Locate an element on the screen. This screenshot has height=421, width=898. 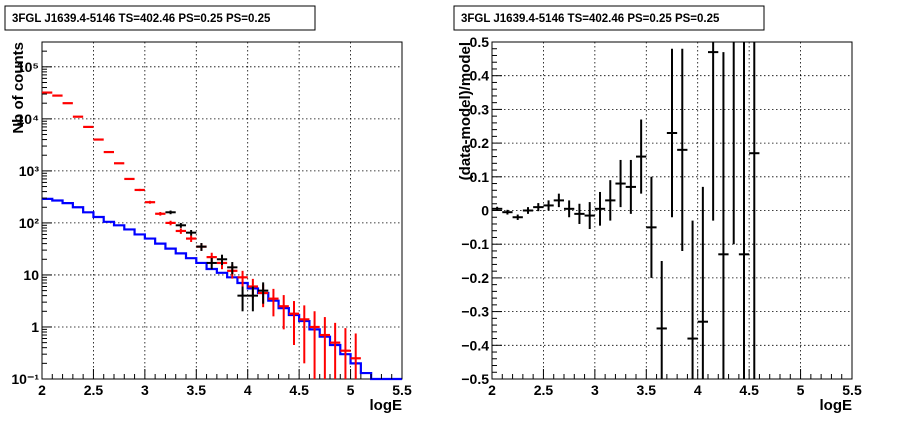
left-y-tick-label: 10³ is located at coordinates (29, 171).